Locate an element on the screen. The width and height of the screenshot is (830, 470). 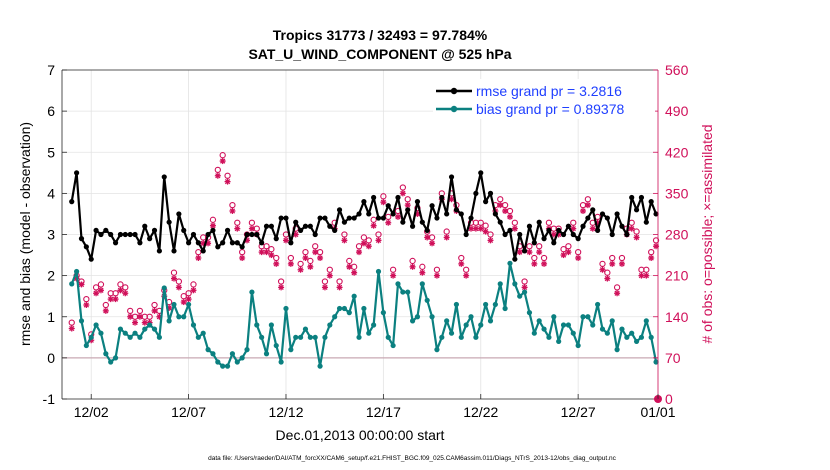
y2-tick-label: 140 is located at coordinates (677, 317).